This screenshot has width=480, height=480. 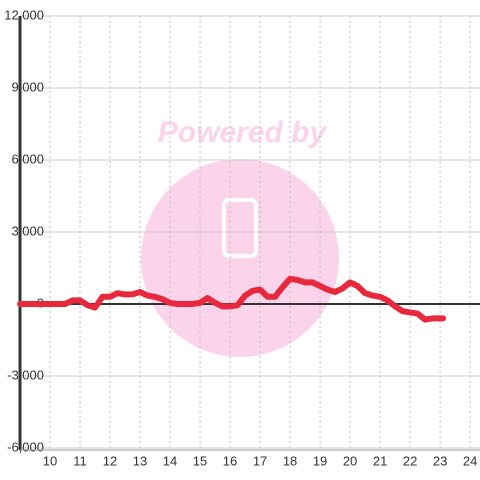 I want to click on x-tick-label: 16, so click(x=230, y=460).